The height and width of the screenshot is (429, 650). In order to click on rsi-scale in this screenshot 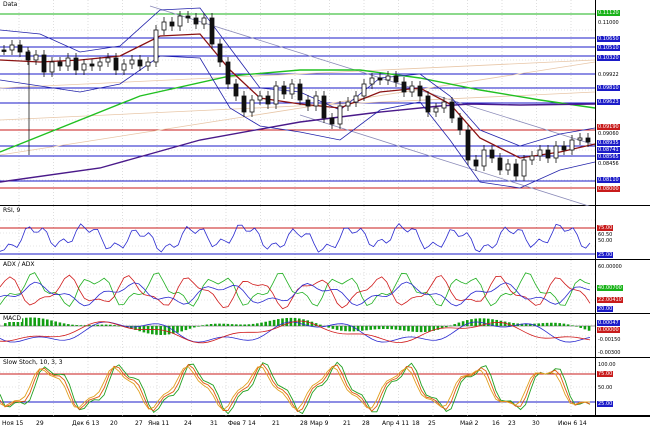, I will do `click(622, 232)`.